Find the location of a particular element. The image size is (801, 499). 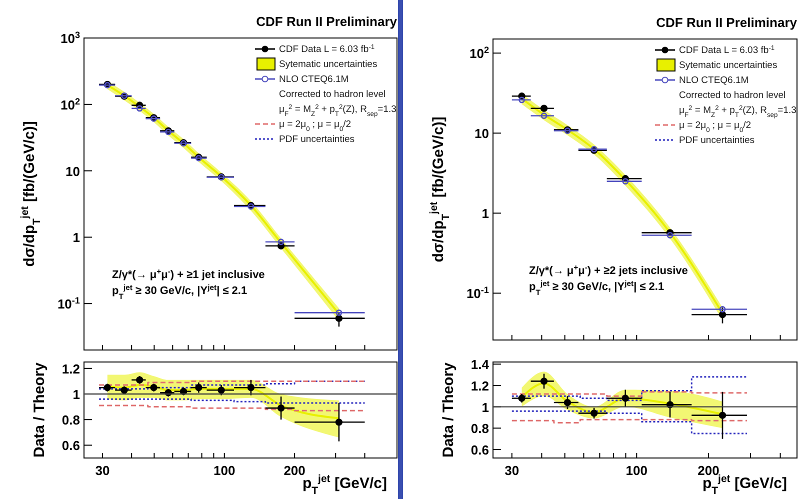

annotation: Z/γ*(→ μ$^{+}$μ$^{-}$) + ≥1 jet inclusive is located at coordinates (188, 273).